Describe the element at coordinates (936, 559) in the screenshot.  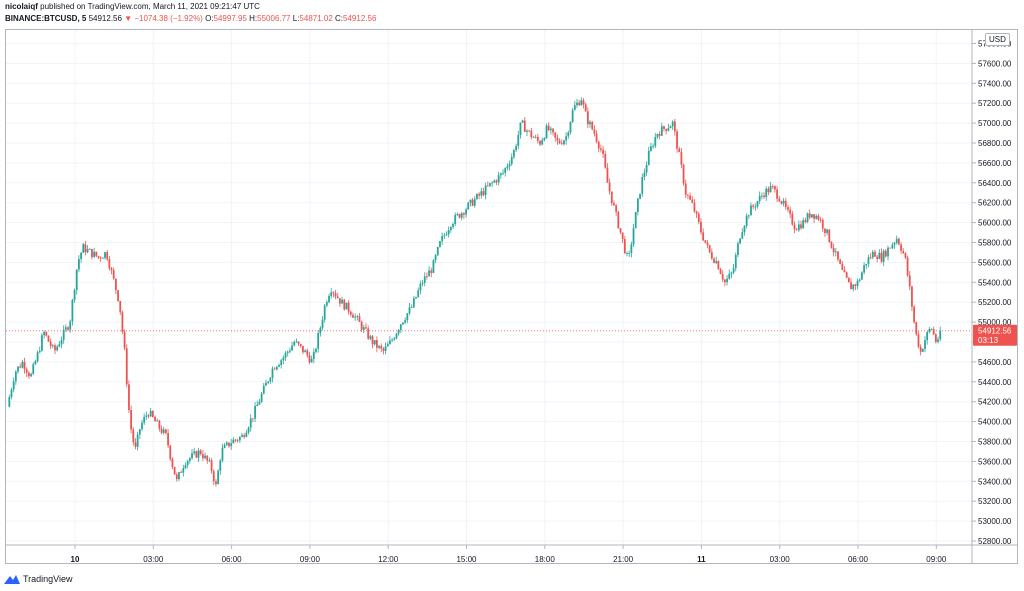
I see `time-tick-label: 09:00` at that location.